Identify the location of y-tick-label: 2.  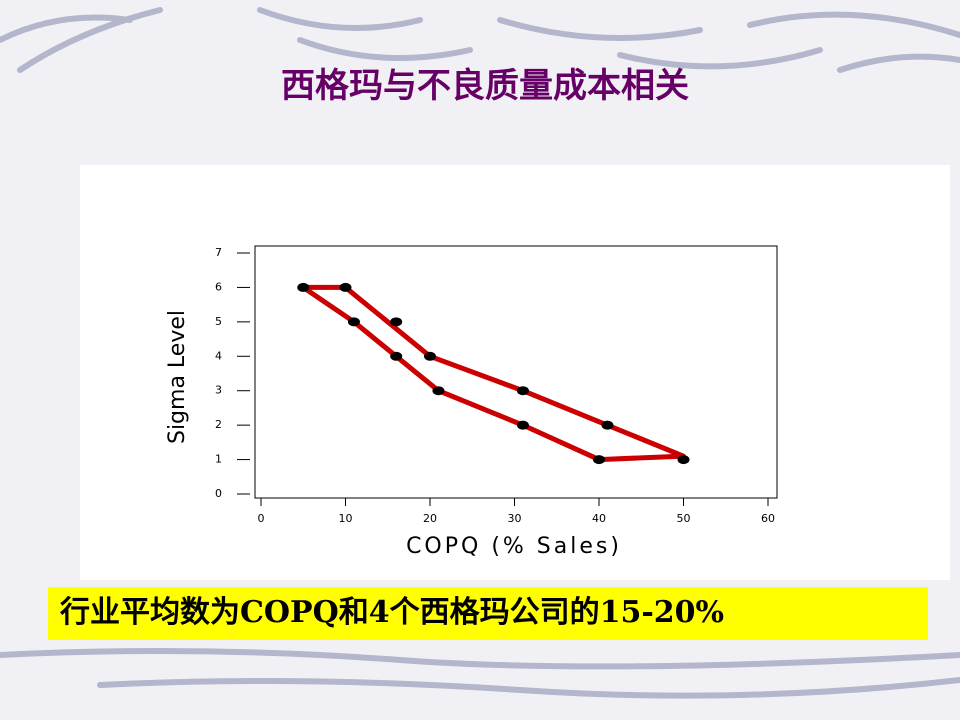
(218, 424).